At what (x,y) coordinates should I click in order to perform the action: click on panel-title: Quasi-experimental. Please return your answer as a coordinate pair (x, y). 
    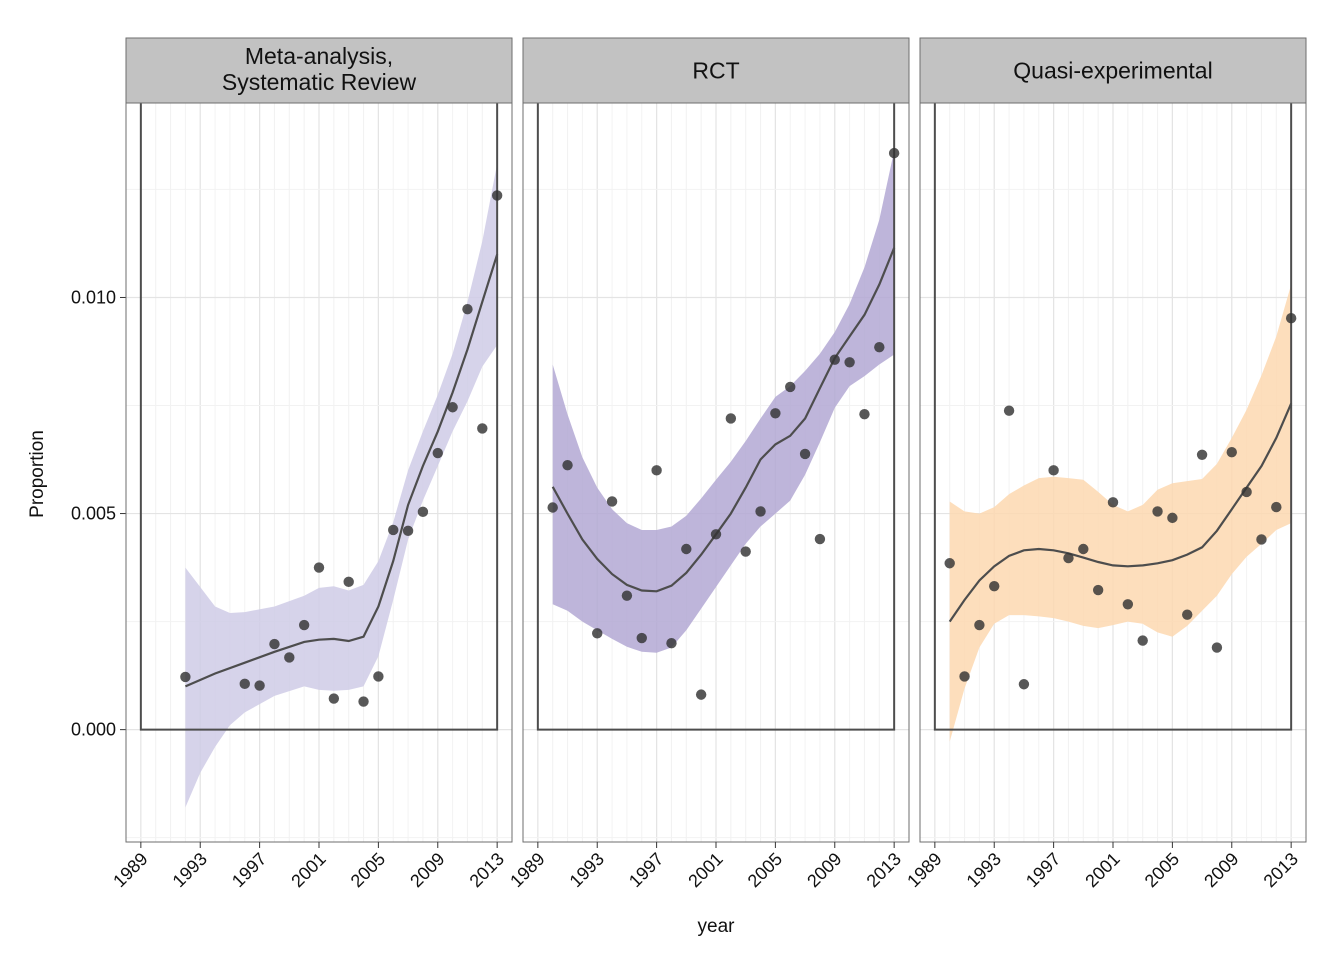
    Looking at the image, I should click on (1112, 71).